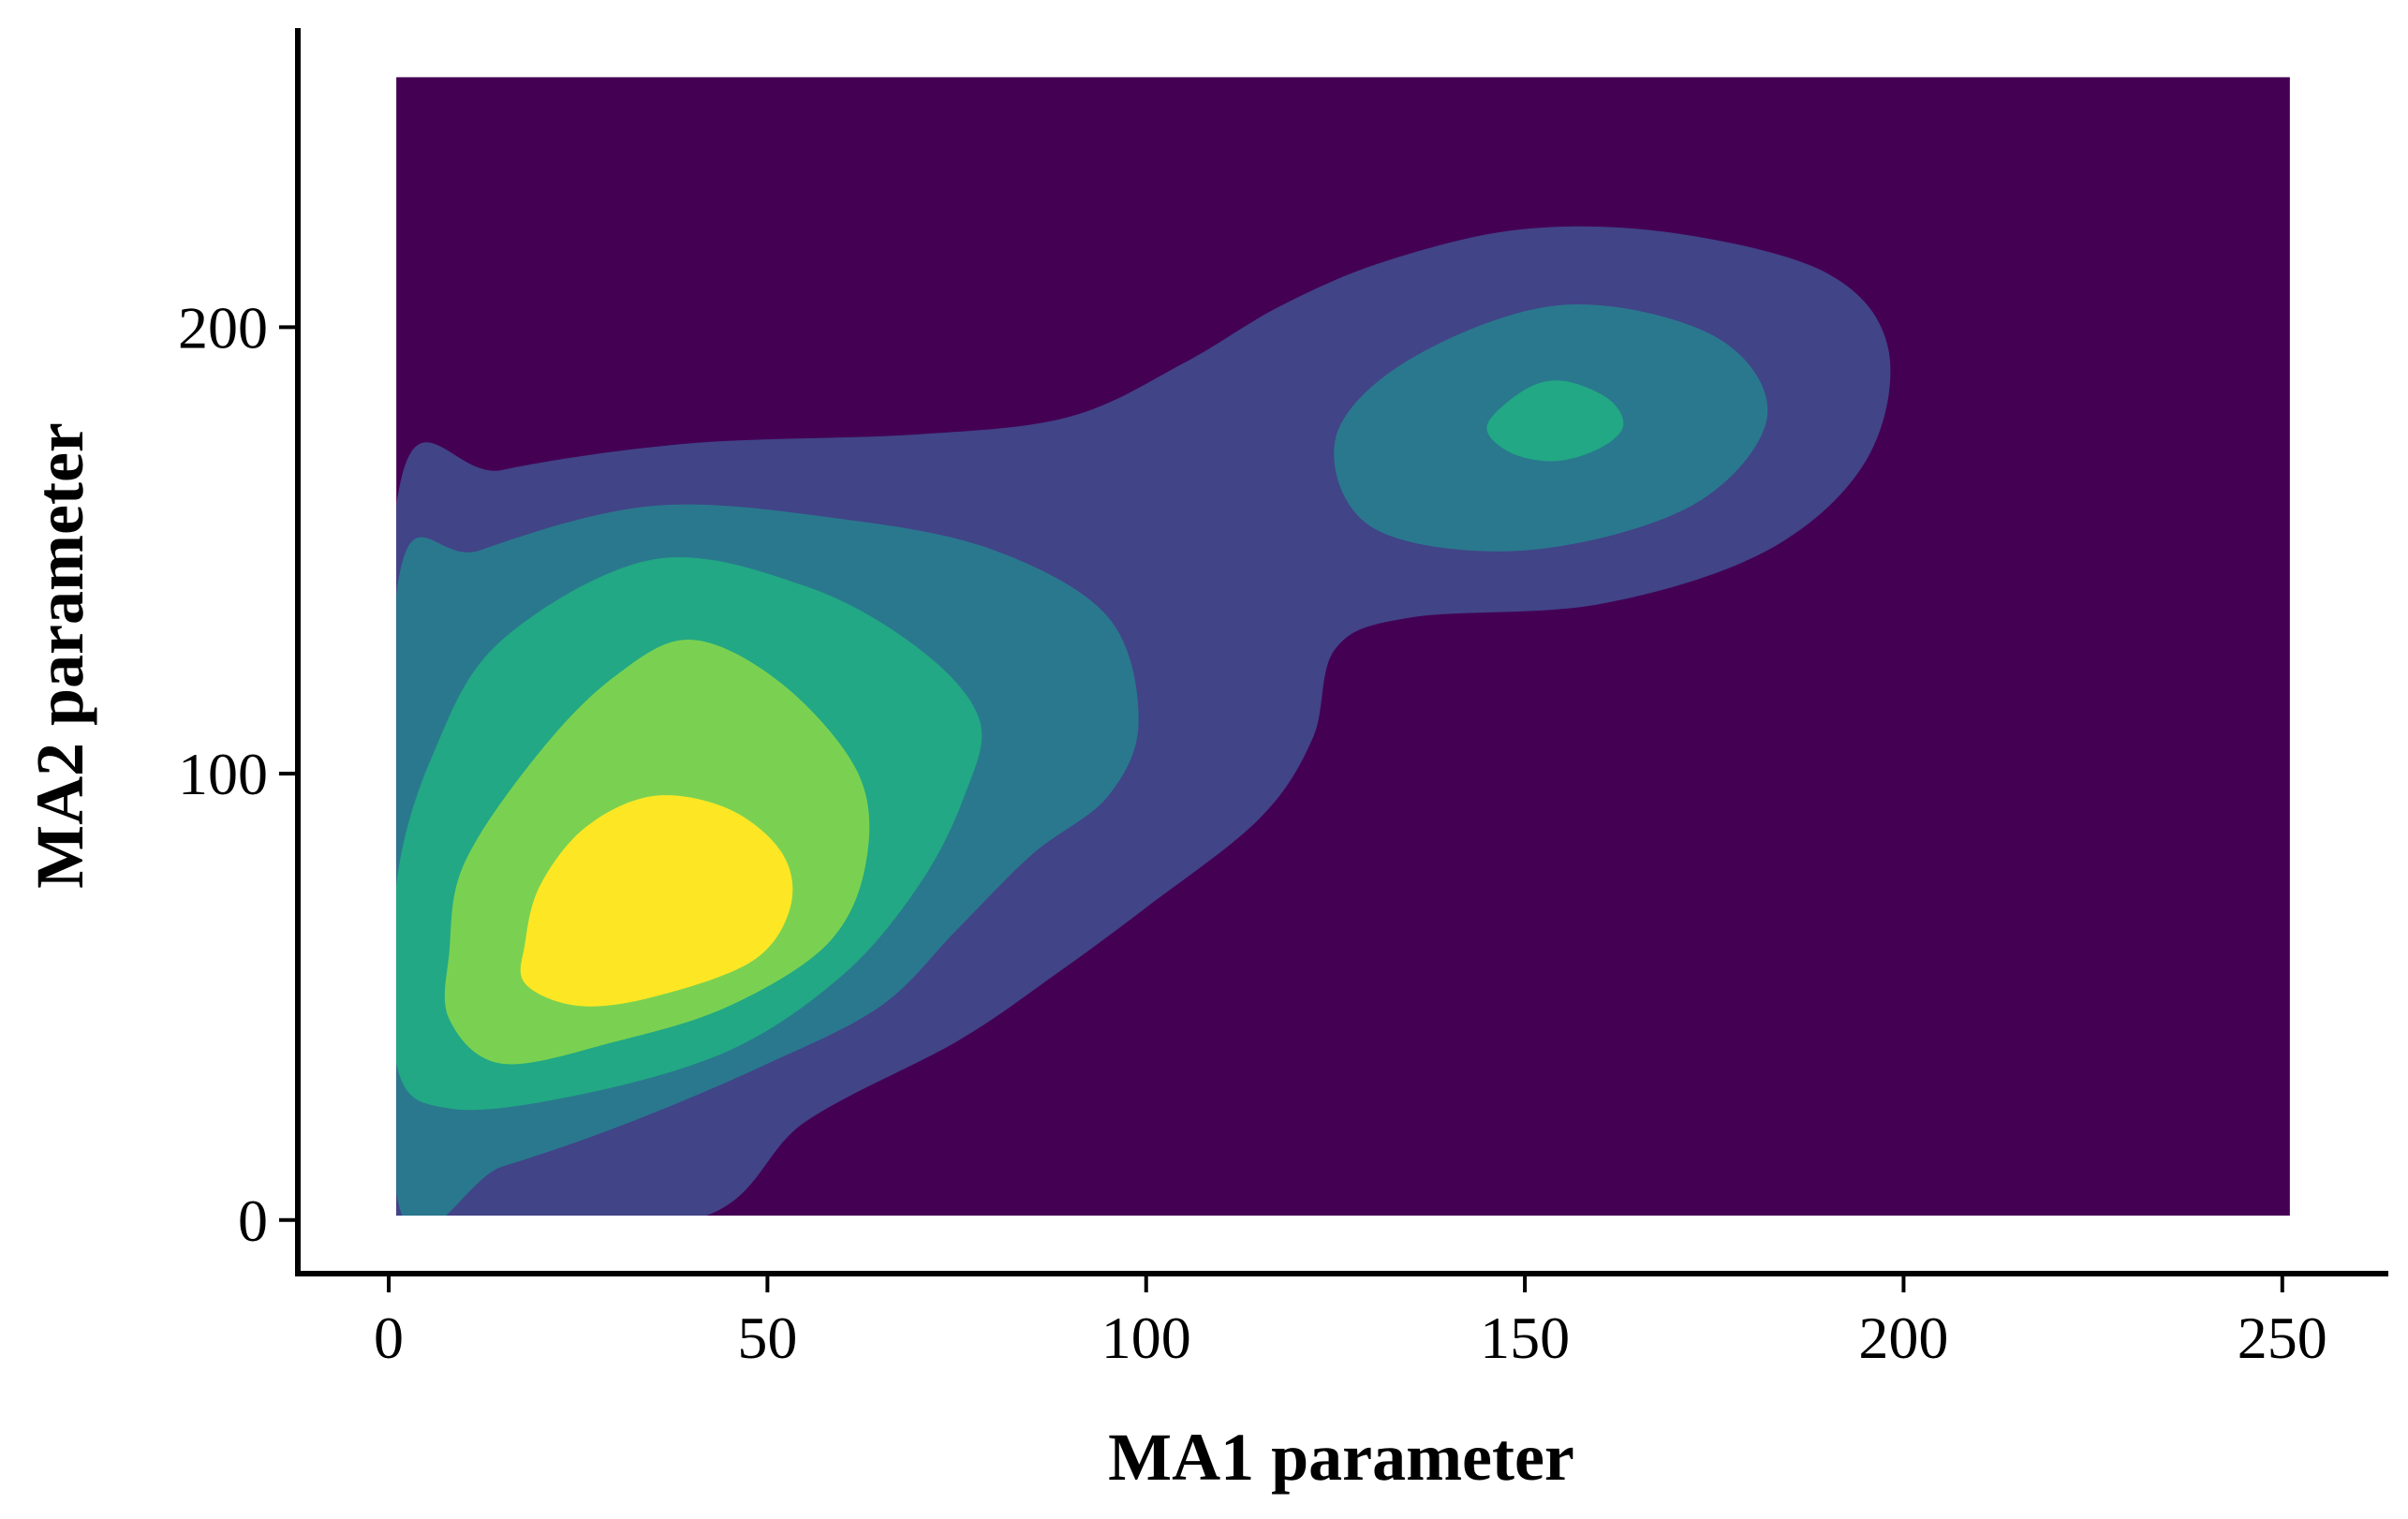  Describe the element at coordinates (767, 1338) in the screenshot. I see `x-tick-label-50: 50` at that location.